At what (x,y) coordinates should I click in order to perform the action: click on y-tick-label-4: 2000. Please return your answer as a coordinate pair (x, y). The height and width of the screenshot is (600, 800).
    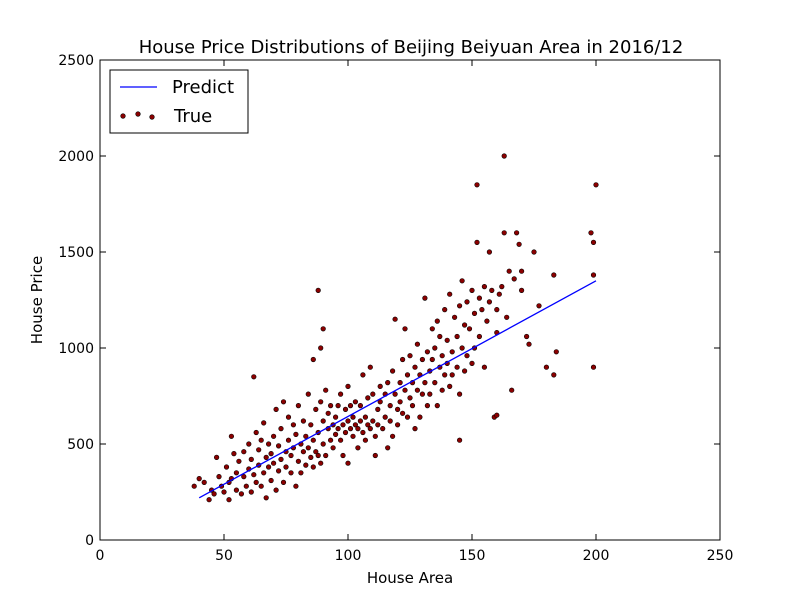
    Looking at the image, I should click on (76, 157).